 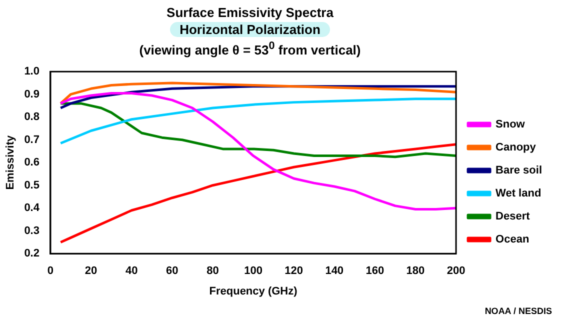 I want to click on y-tick-label: 0.2, so click(x=32, y=254).